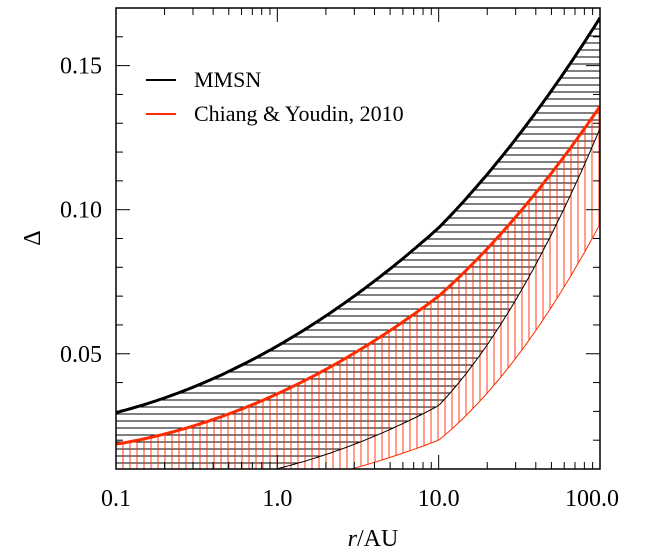 The height and width of the screenshot is (552, 657). I want to click on x-tick-label: 10.0, so click(439, 499).